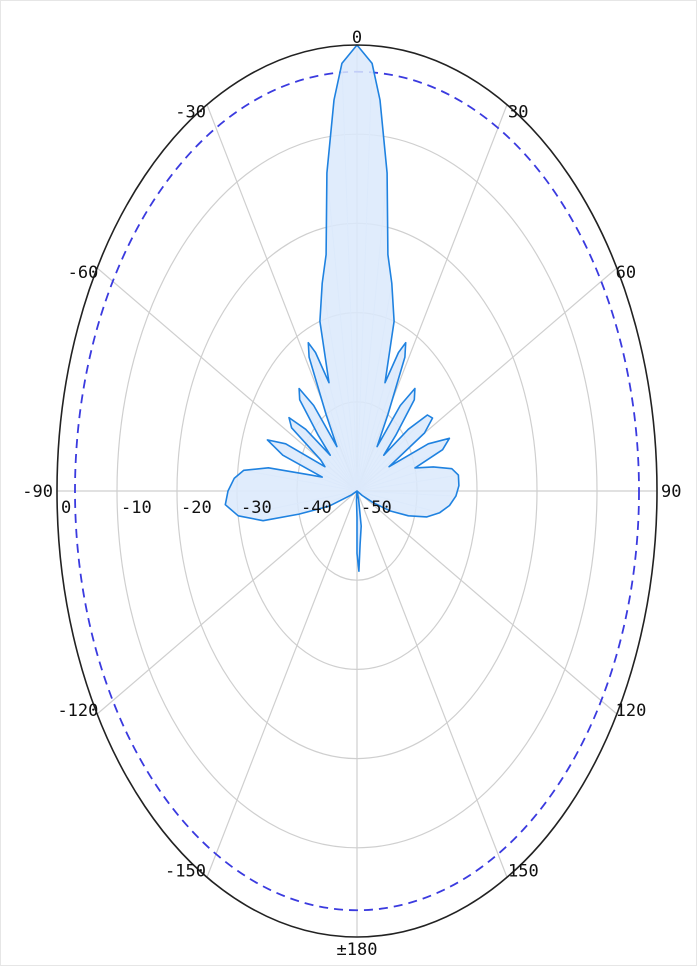  What do you see at coordinates (77, 711) in the screenshot?
I see `angle-tick-label: -120` at bounding box center [77, 711].